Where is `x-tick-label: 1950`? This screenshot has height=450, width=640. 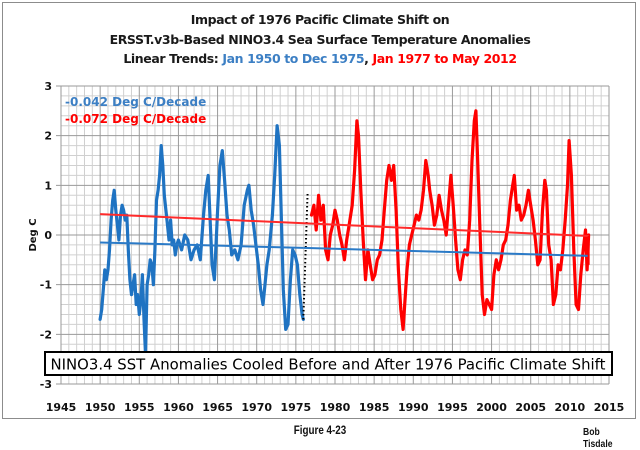
x-tick-label: 1950 is located at coordinates (100, 407).